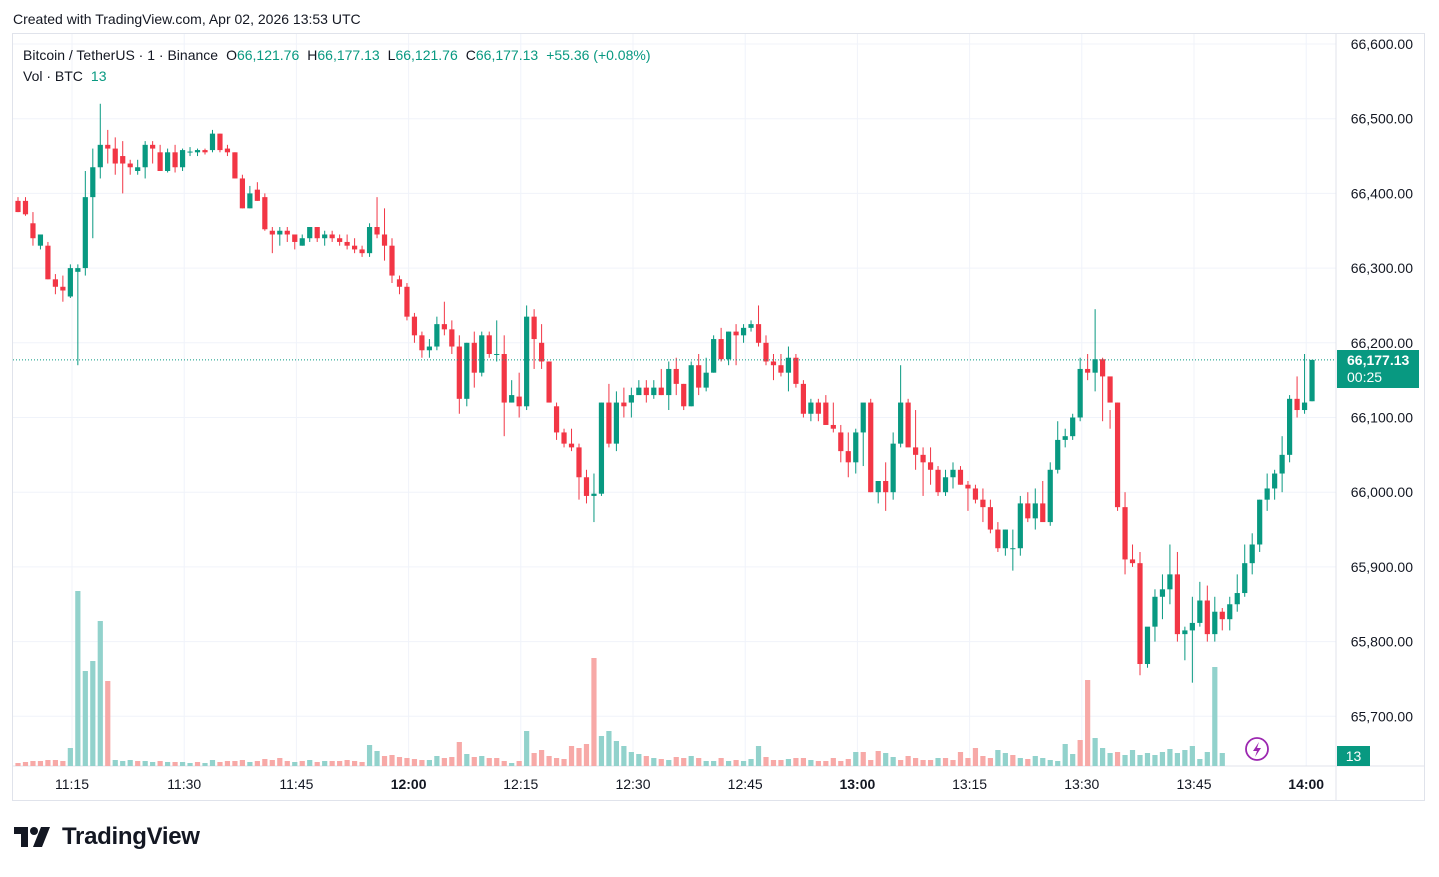 The width and height of the screenshot is (1439, 877). Describe the element at coordinates (1353, 756) in the screenshot. I see `volume-tag: 13` at that location.